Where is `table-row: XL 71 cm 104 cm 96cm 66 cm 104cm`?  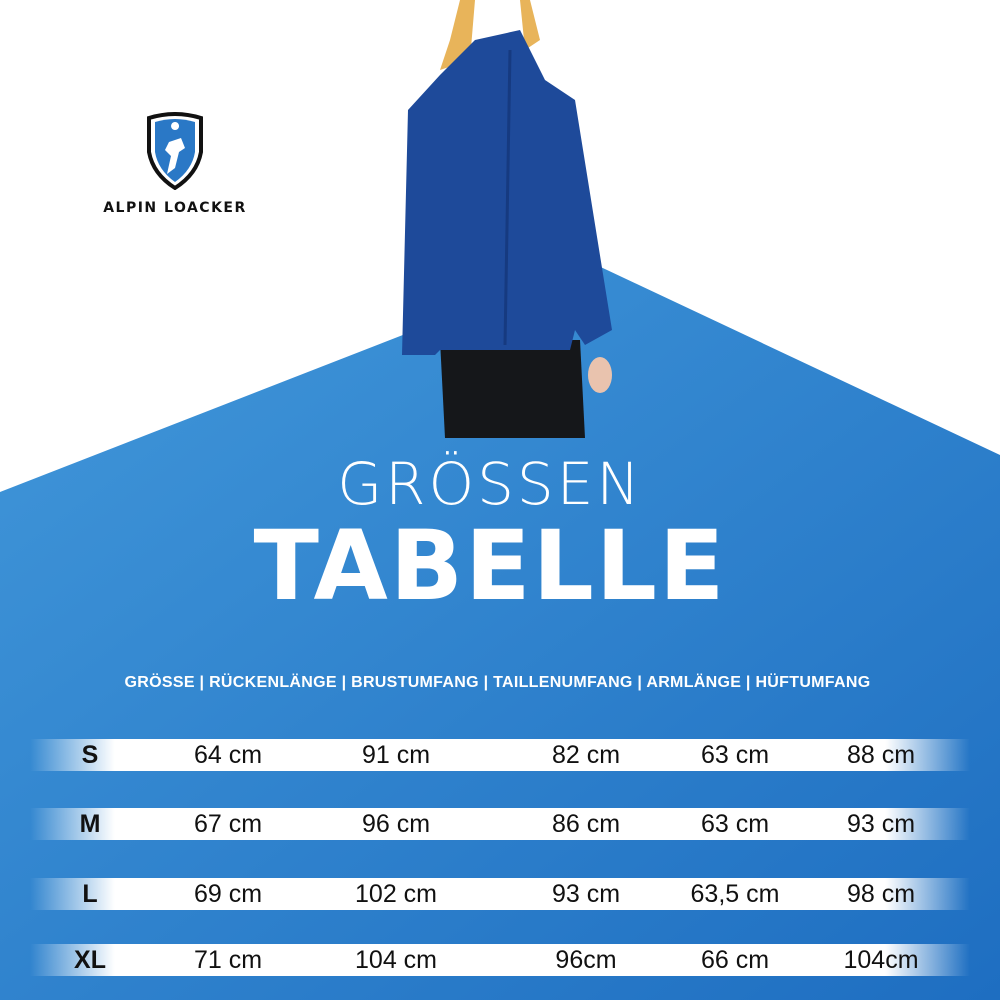 table-row: XL 71 cm 104 cm 96cm 66 cm 104cm is located at coordinates (500, 960).